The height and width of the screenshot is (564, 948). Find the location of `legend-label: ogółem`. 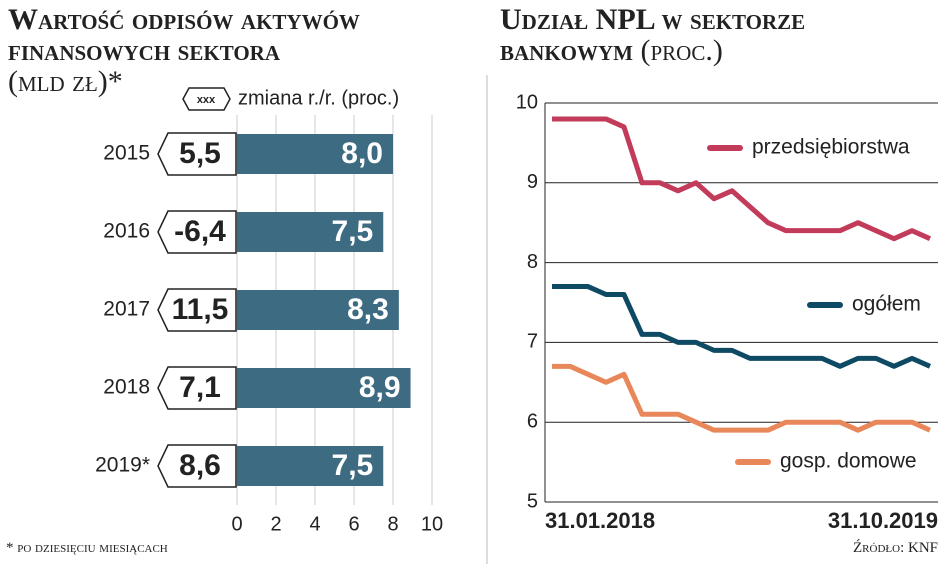

legend-label: ogółem is located at coordinates (886, 304).